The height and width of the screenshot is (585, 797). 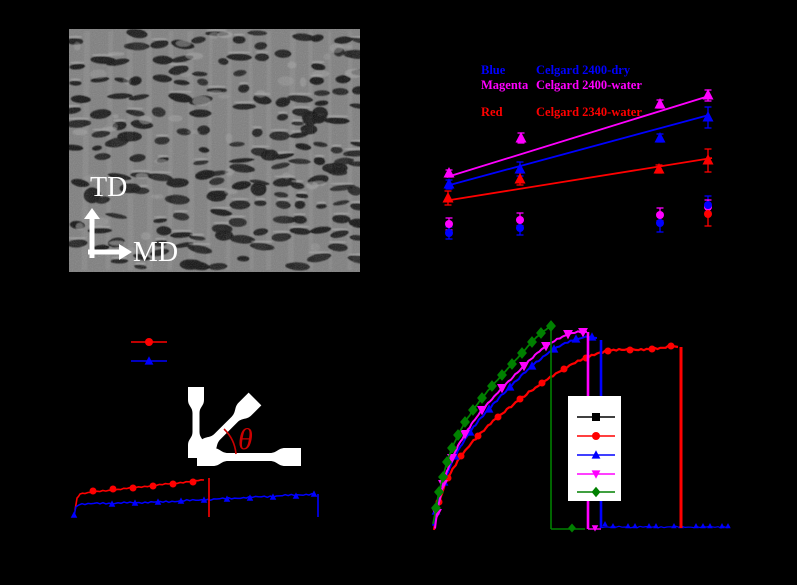 What do you see at coordinates (589, 85) in the screenshot?
I see `legend-value: Celgard 2400-water` at bounding box center [589, 85].